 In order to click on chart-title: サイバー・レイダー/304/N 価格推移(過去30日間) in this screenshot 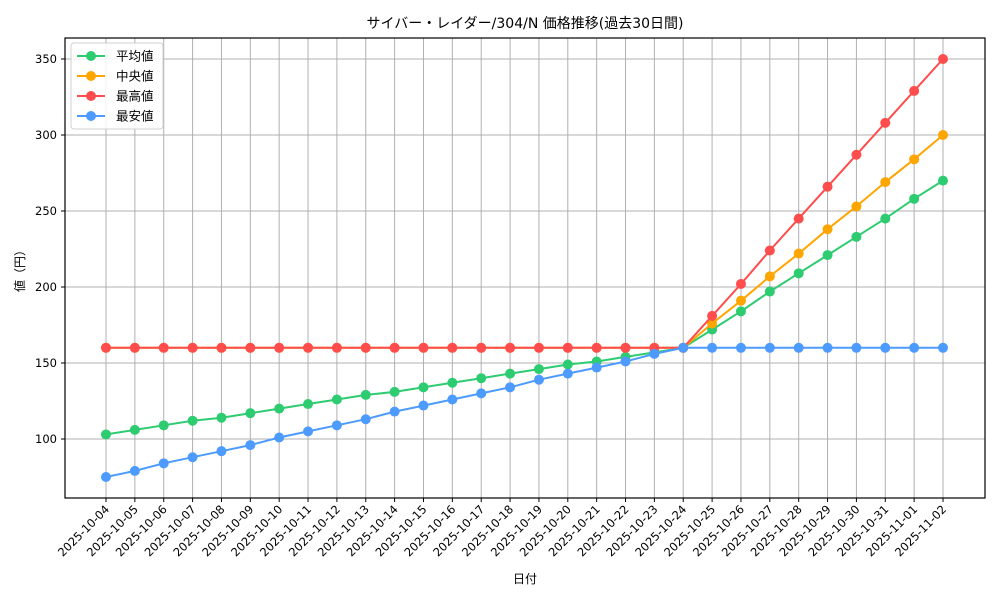, I will do `click(525, 24)`.